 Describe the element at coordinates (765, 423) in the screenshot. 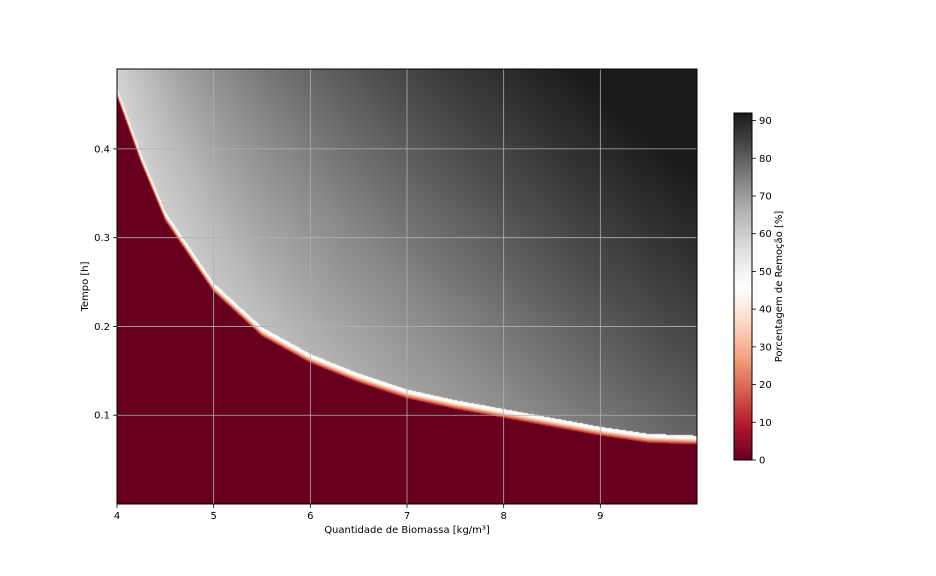

I see `colorbar-tick-label: 10` at that location.